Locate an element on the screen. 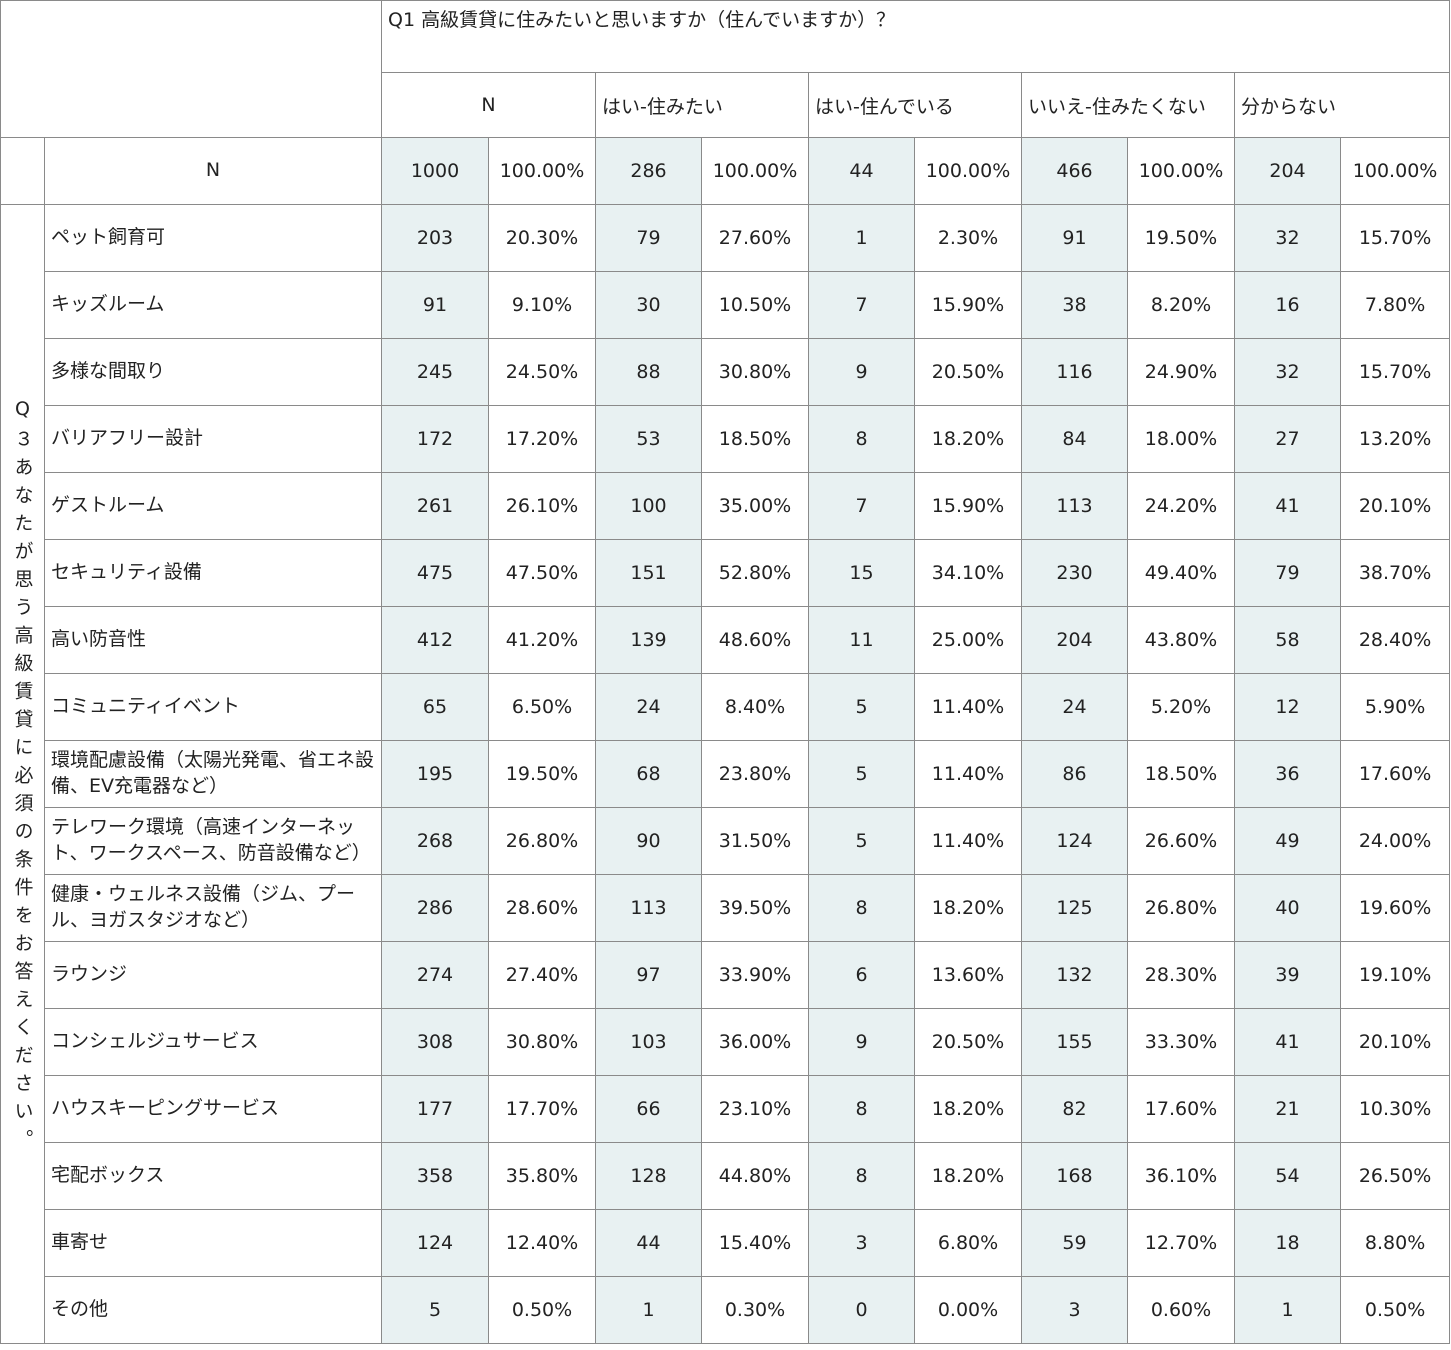  percent-cell: 13.60% is located at coordinates (968, 975).